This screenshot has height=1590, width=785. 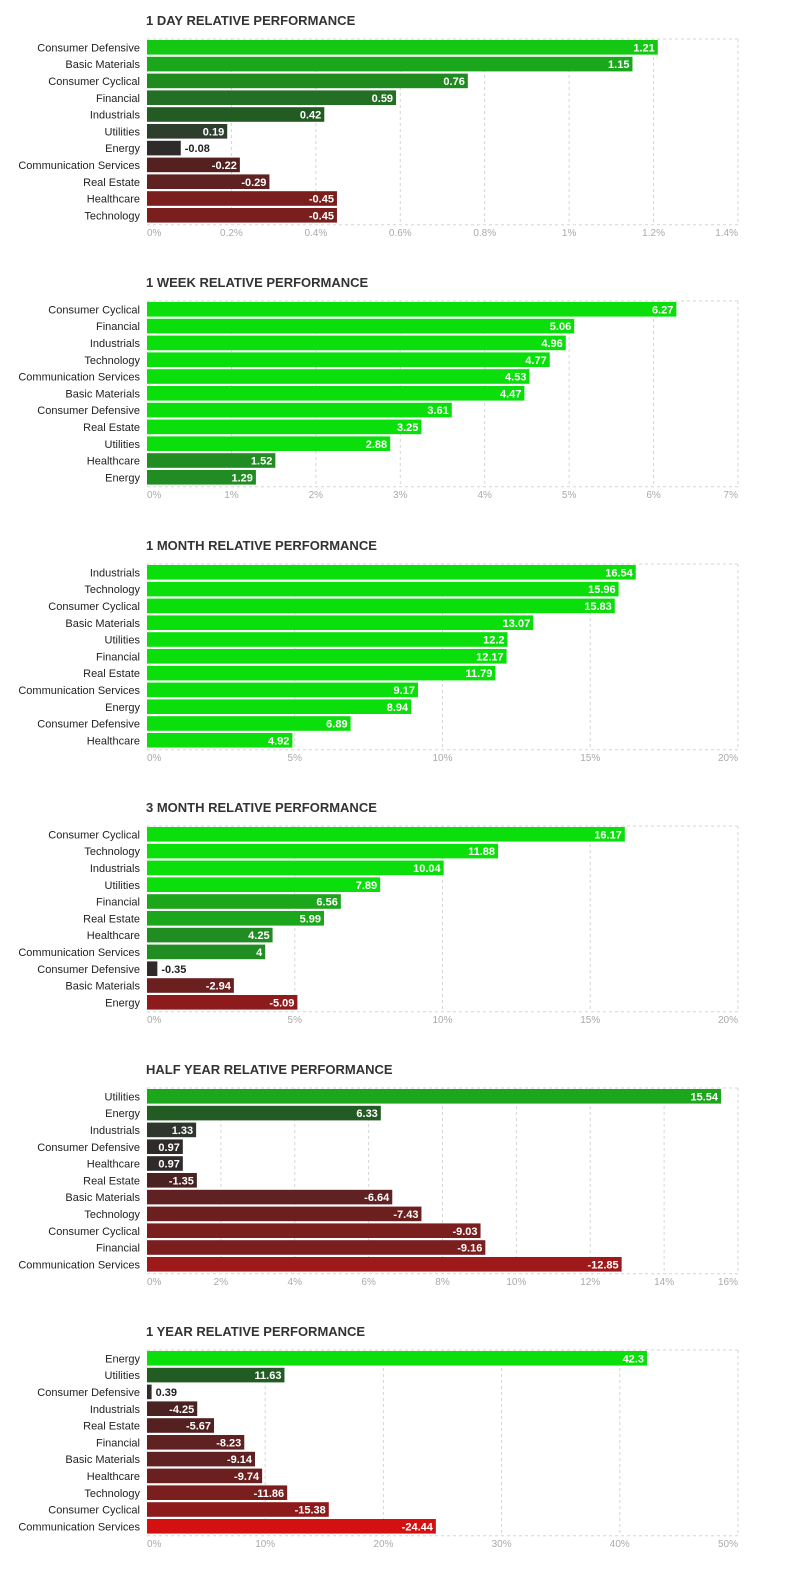 I want to click on value-label: 1.33, so click(x=182, y=1131).